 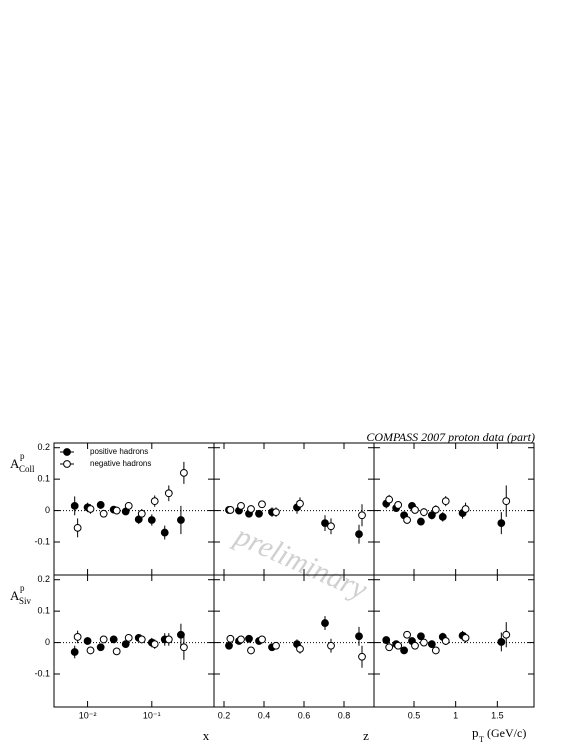 I want to click on x-tick-label: 0.6, so click(x=304, y=715).